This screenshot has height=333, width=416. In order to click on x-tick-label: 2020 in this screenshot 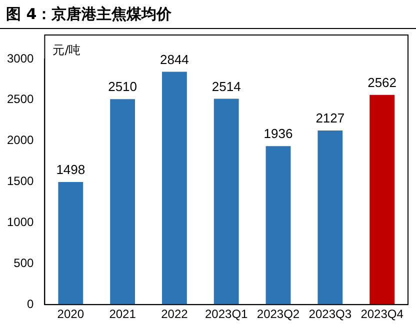, I will do `click(70, 314)`.